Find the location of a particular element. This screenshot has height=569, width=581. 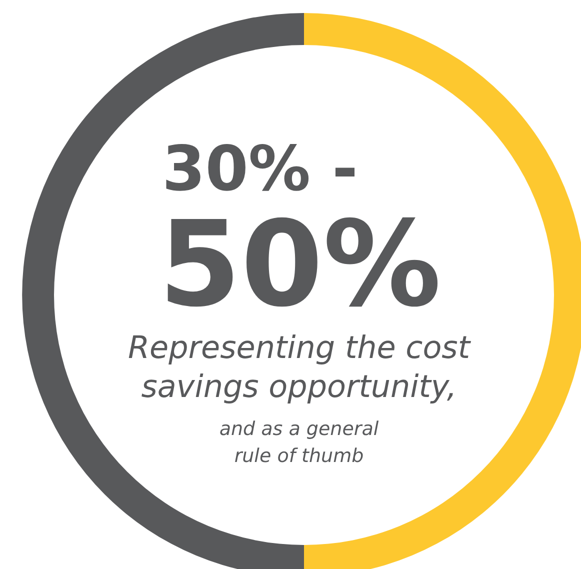

text: and as a general is located at coordinates (299, 429).